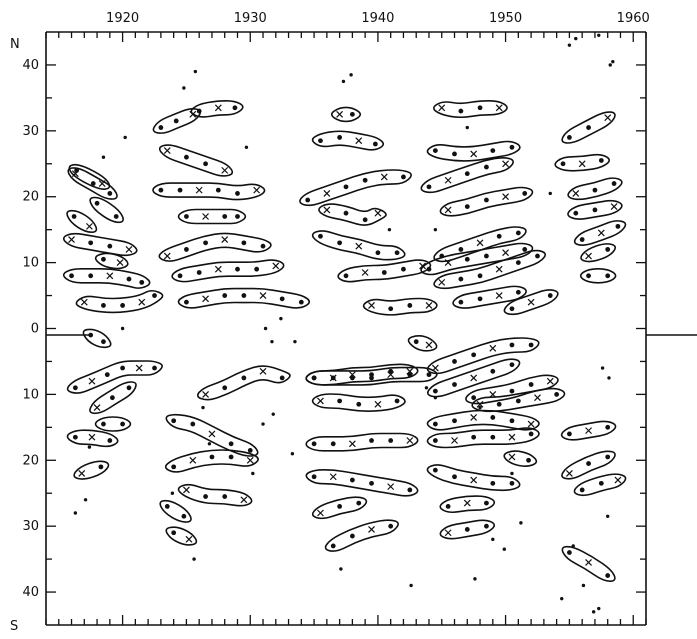 The width and height of the screenshot is (697, 639). What do you see at coordinates (35, 329) in the screenshot?
I see `y-tick-label: 0` at bounding box center [35, 329].